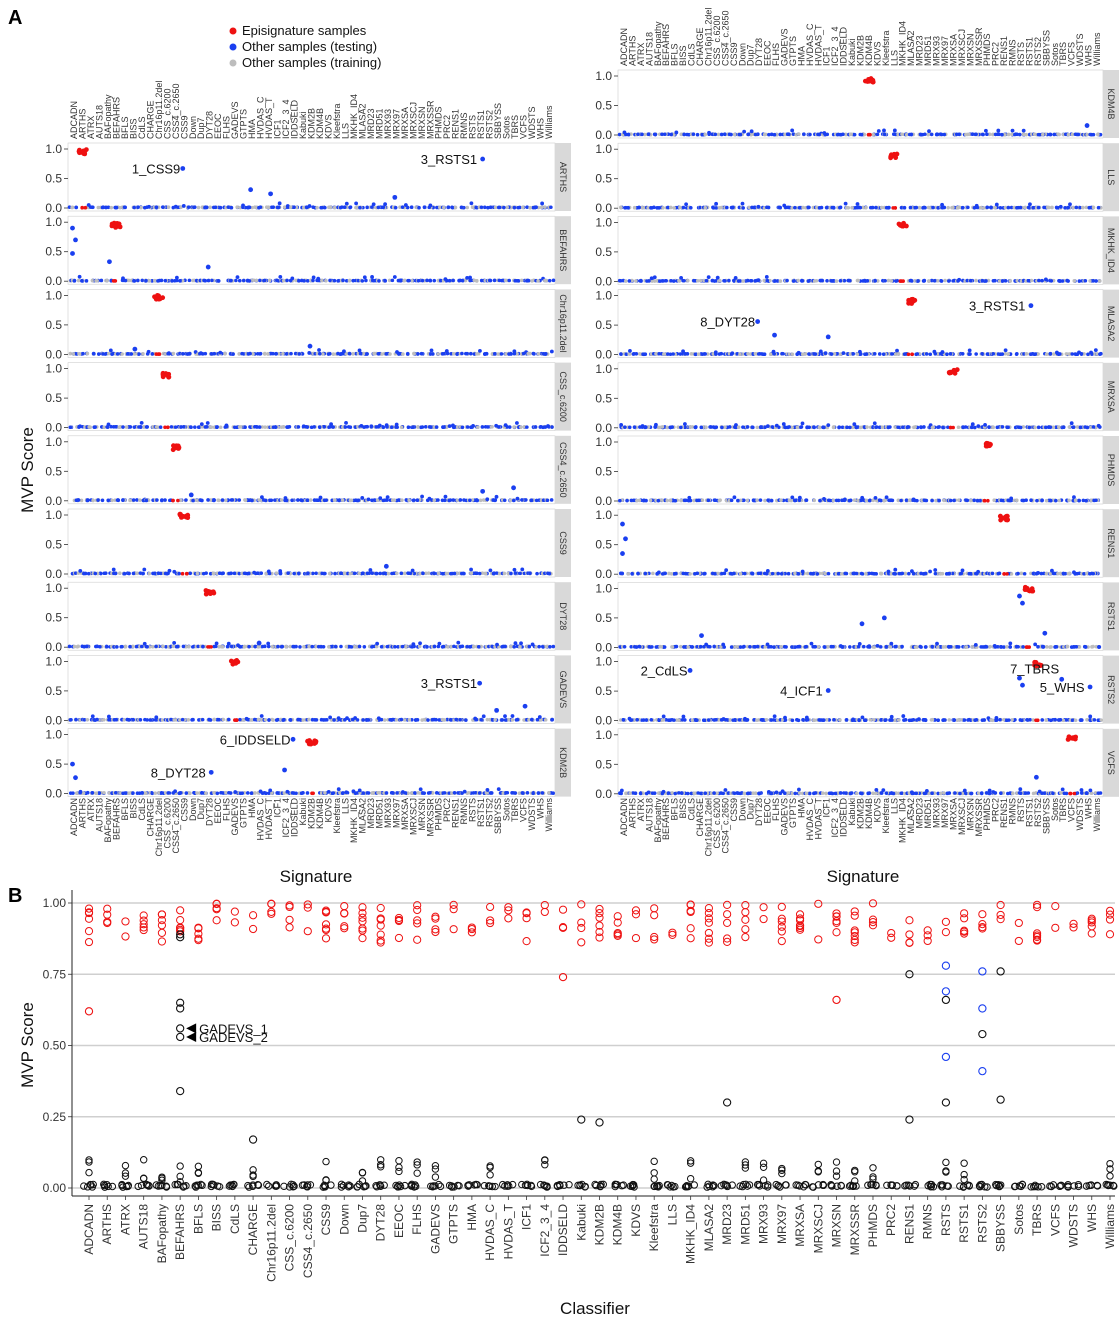  What do you see at coordinates (295, 818) in the screenshot?
I see `x-tick-label: IDDSELD` at bounding box center [295, 818].